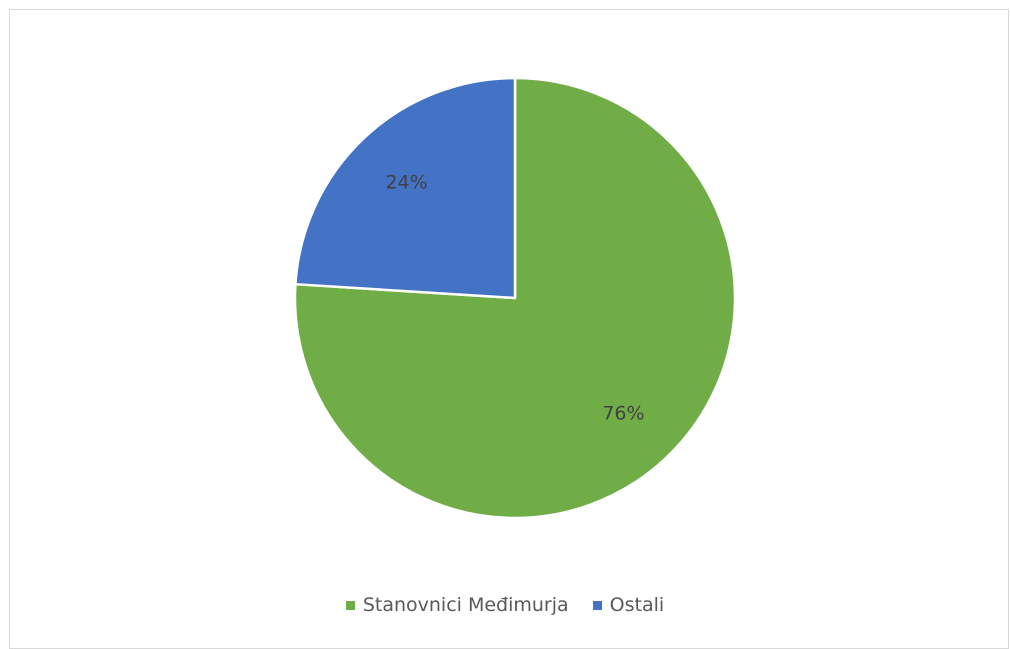 The image size is (1010, 649). What do you see at coordinates (637, 605) in the screenshot?
I see `legend-label-ostali: Ostali` at bounding box center [637, 605].